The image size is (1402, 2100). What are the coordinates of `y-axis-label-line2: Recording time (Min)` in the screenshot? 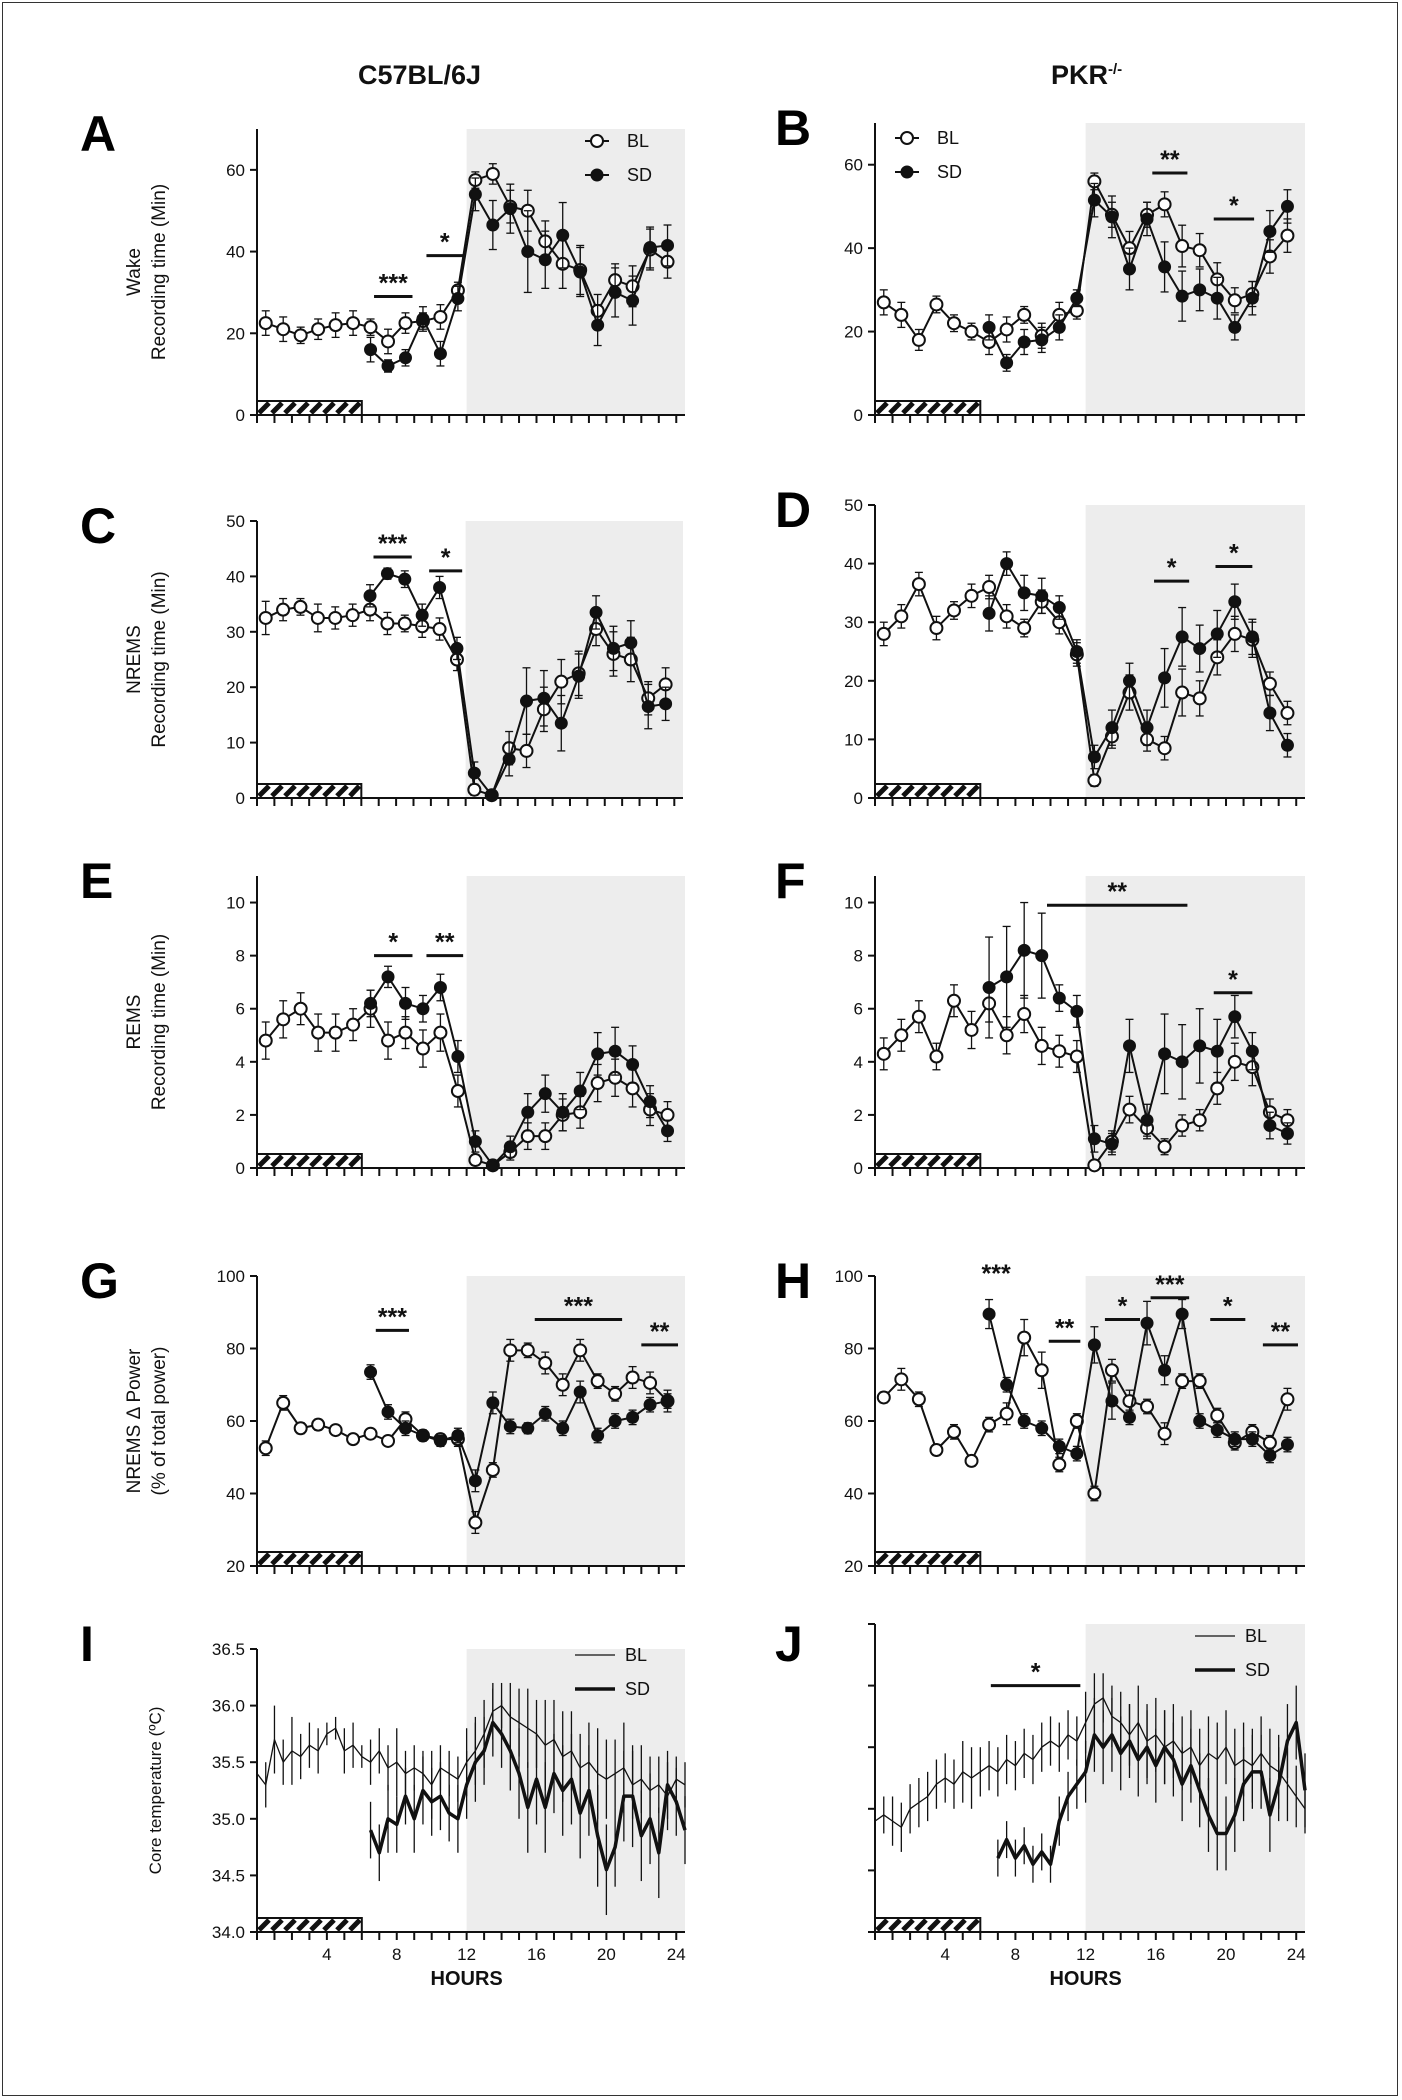 It's located at (159, 1022).